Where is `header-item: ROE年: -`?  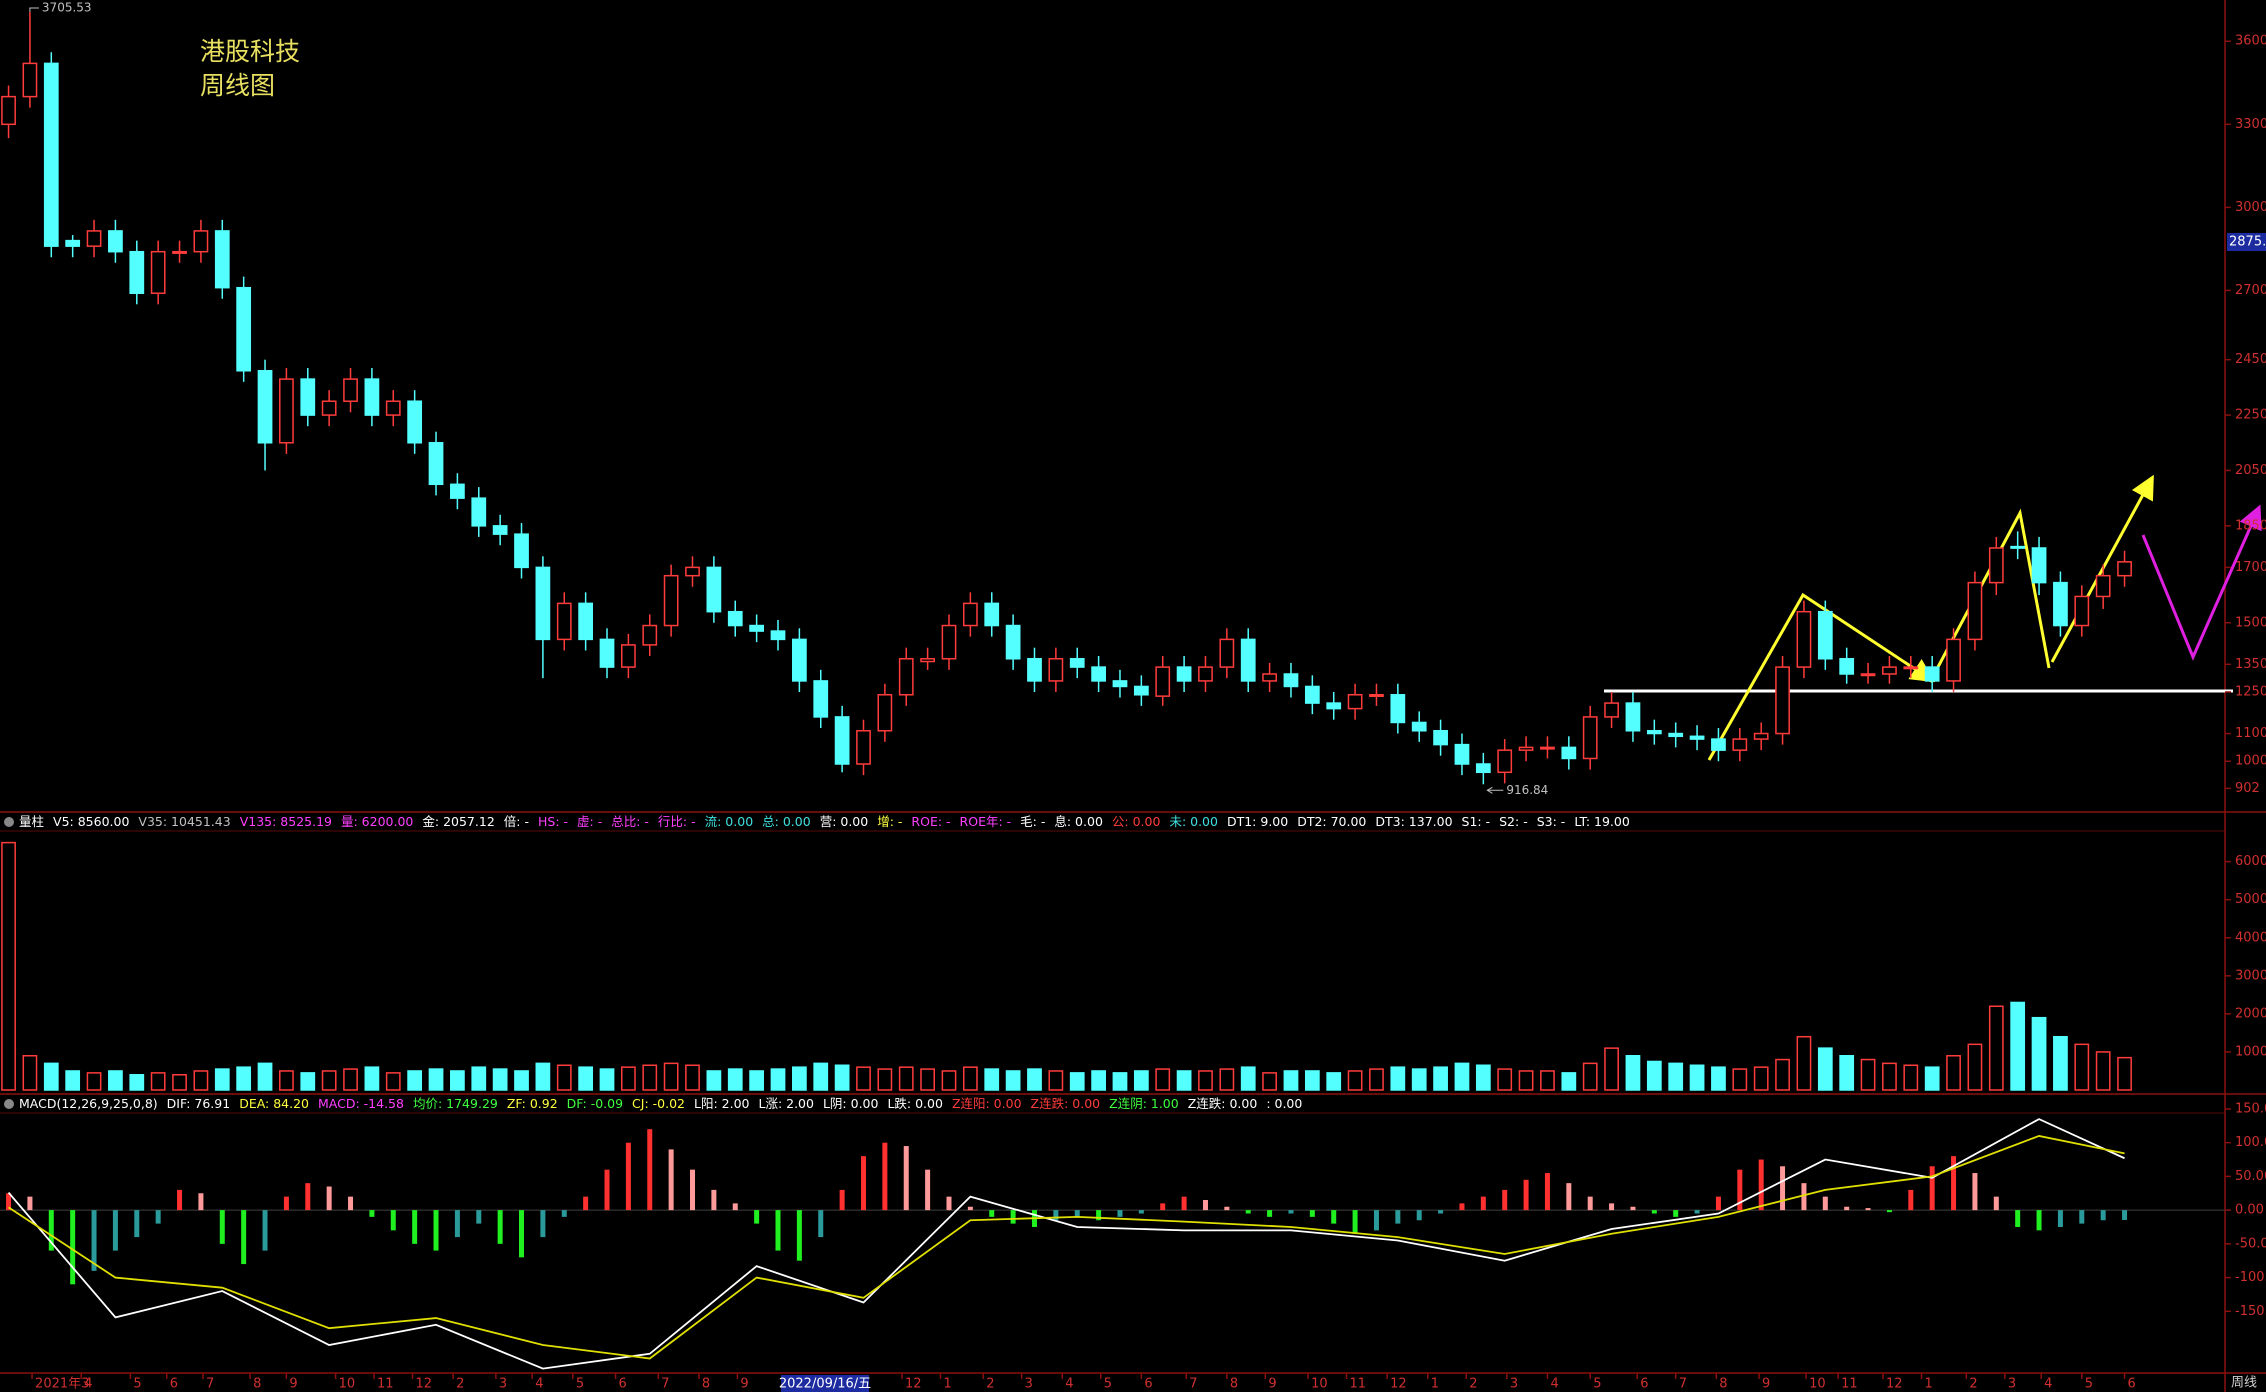
header-item: ROE年: - is located at coordinates (985, 821).